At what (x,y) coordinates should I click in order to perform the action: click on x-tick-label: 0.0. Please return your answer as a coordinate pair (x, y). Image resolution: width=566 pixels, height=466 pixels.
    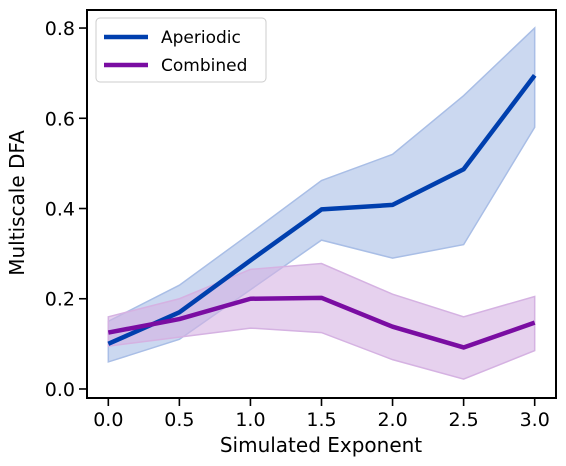
    Looking at the image, I should click on (108, 420).